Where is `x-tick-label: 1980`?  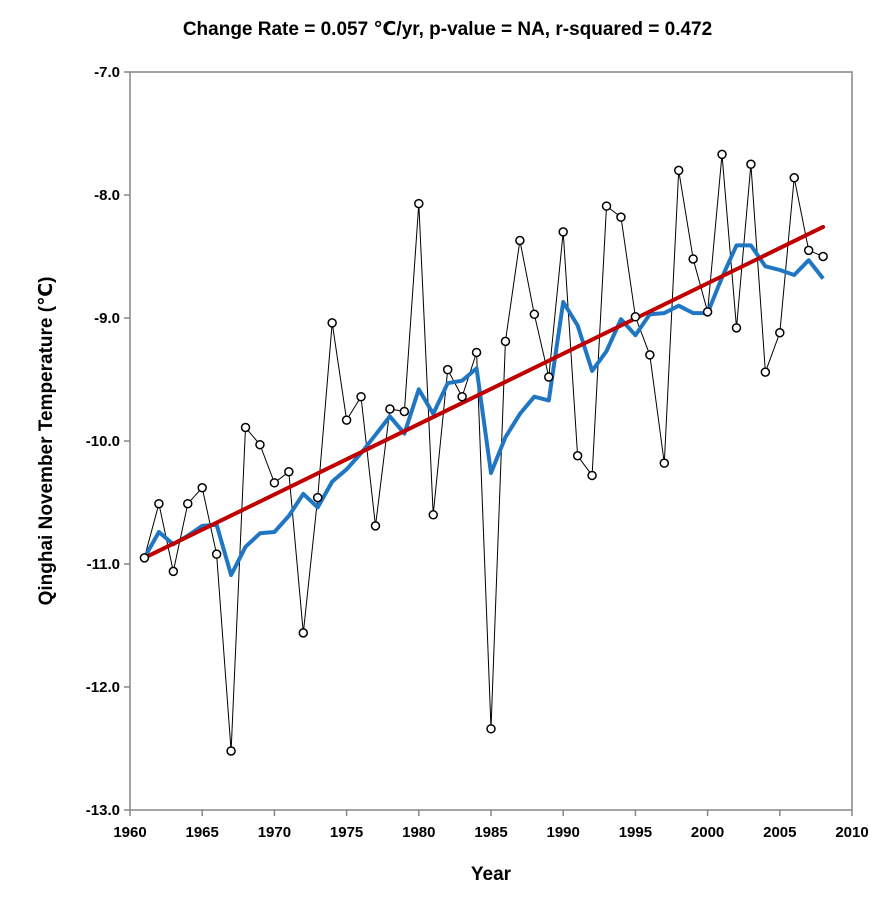 x-tick-label: 1980 is located at coordinates (418, 832).